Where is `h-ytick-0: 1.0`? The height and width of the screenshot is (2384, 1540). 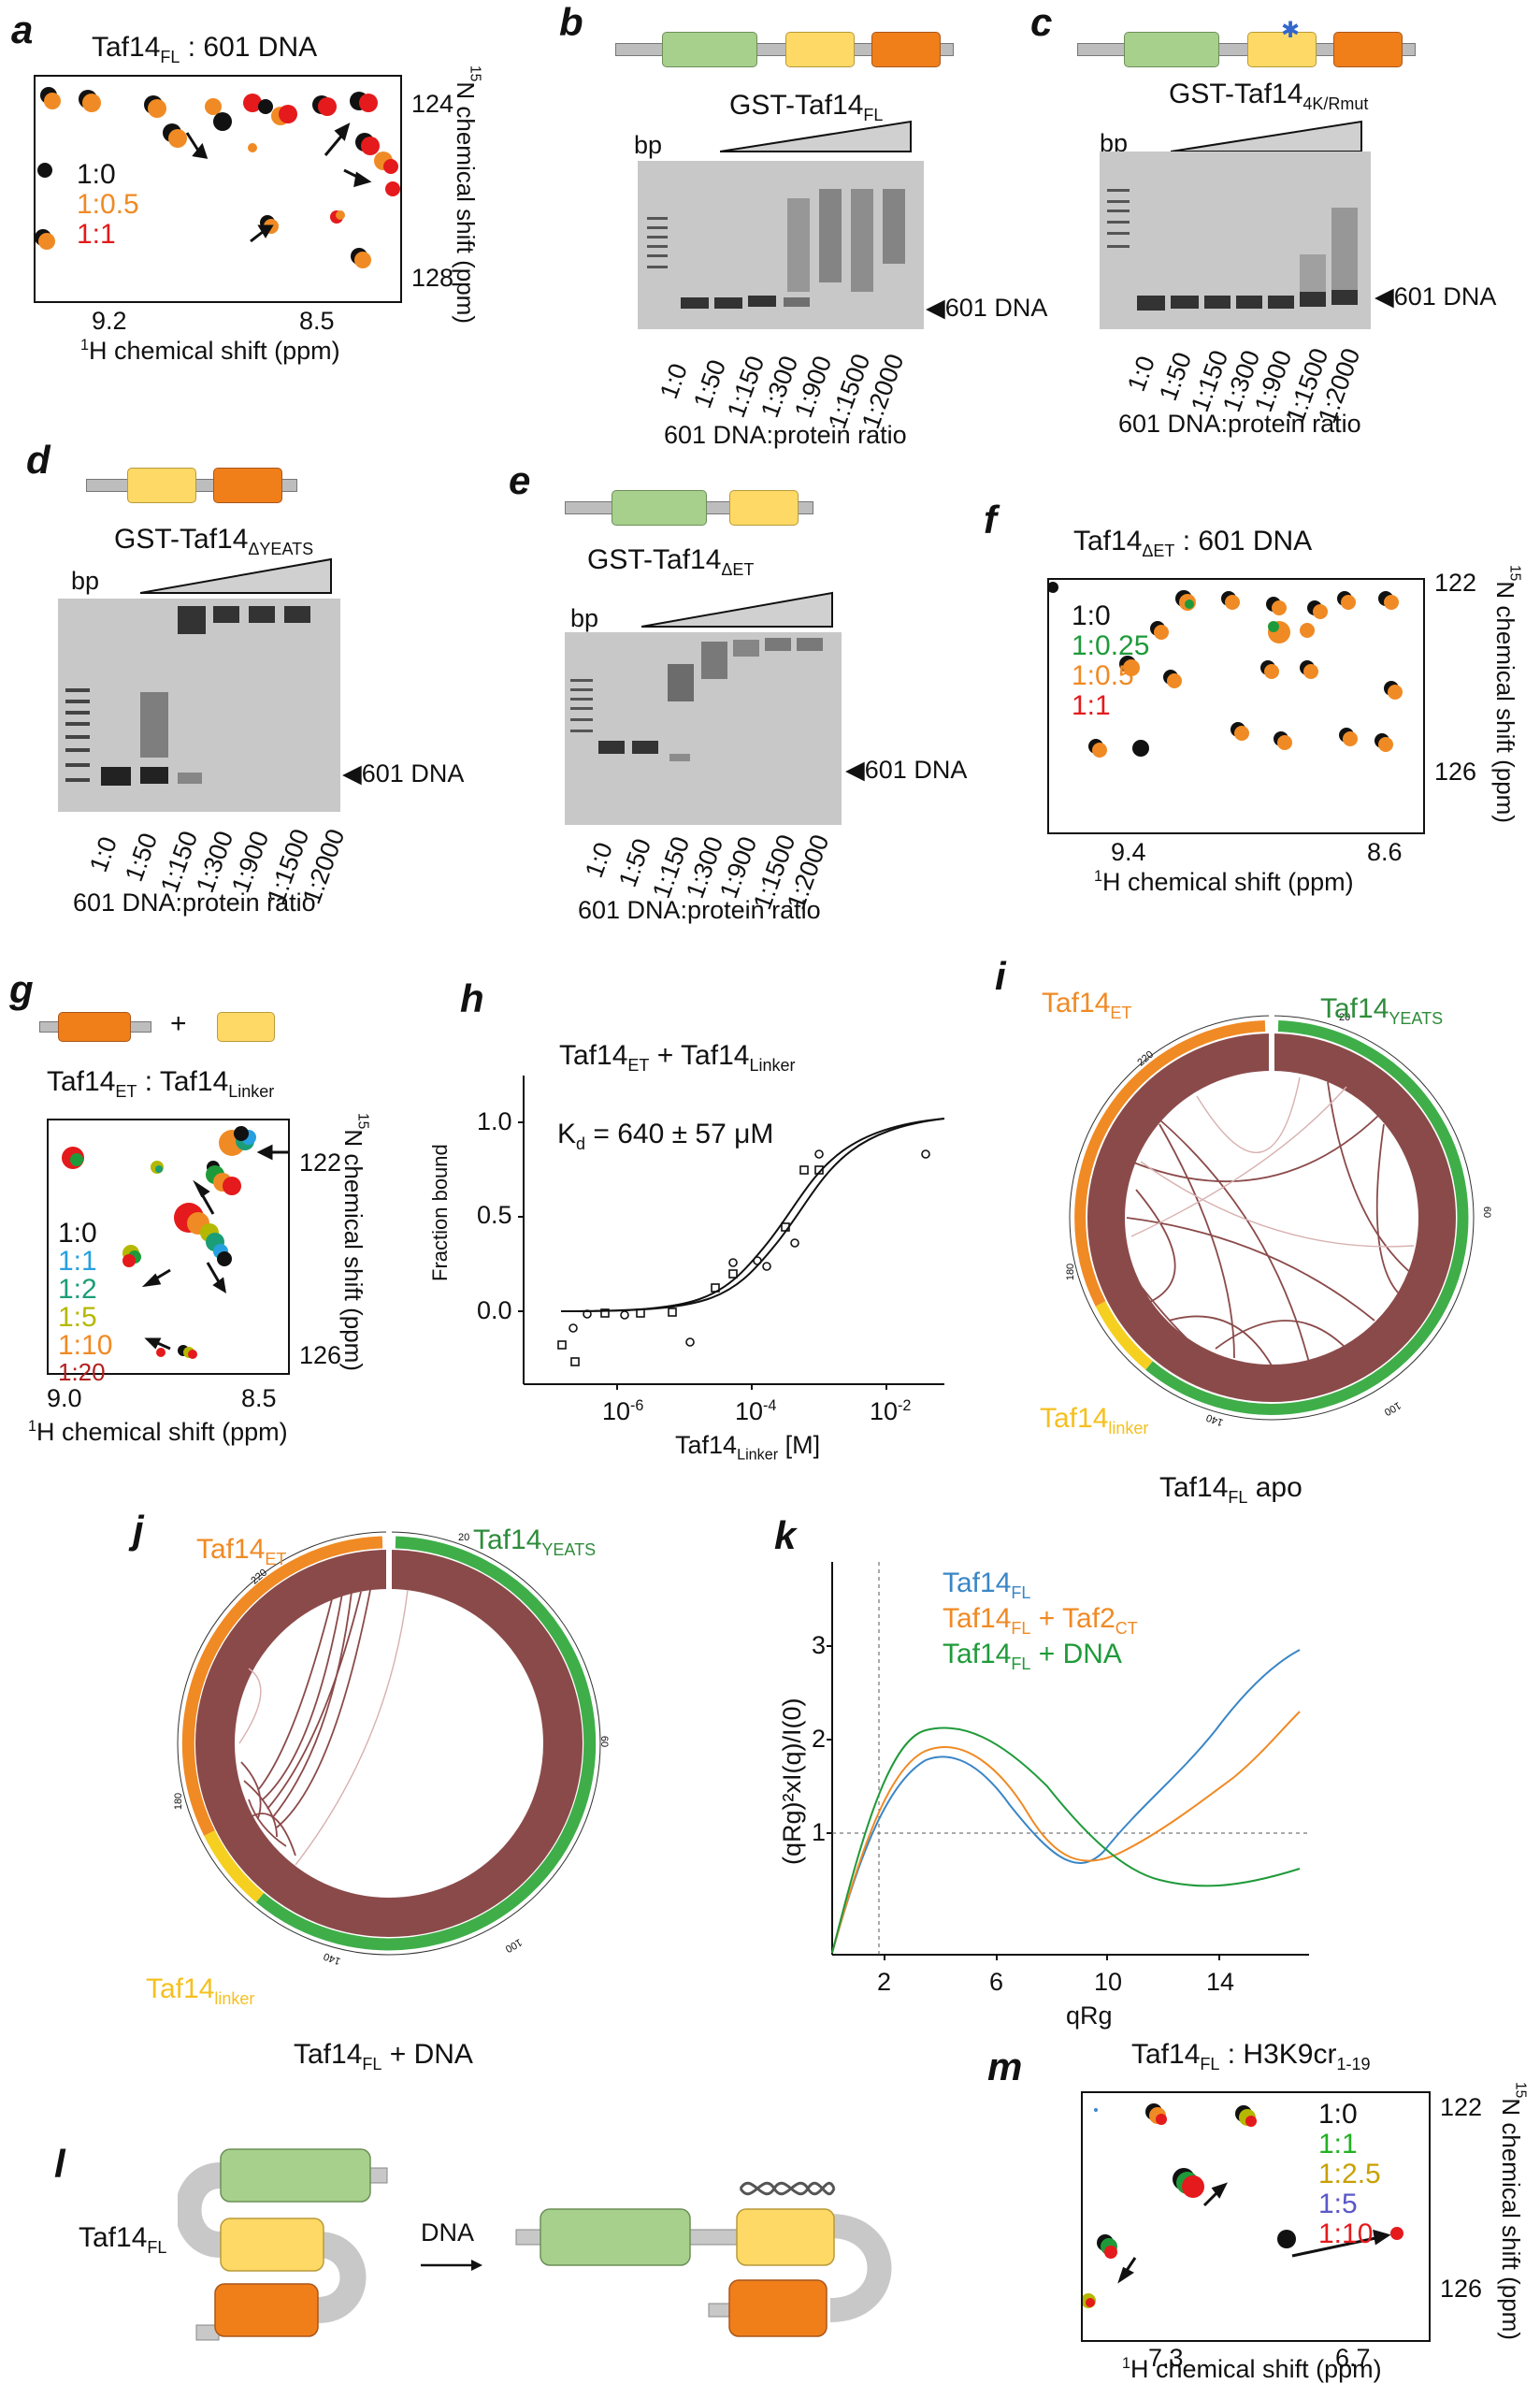
h-ytick-0: 1.0 is located at coordinates (494, 1121).